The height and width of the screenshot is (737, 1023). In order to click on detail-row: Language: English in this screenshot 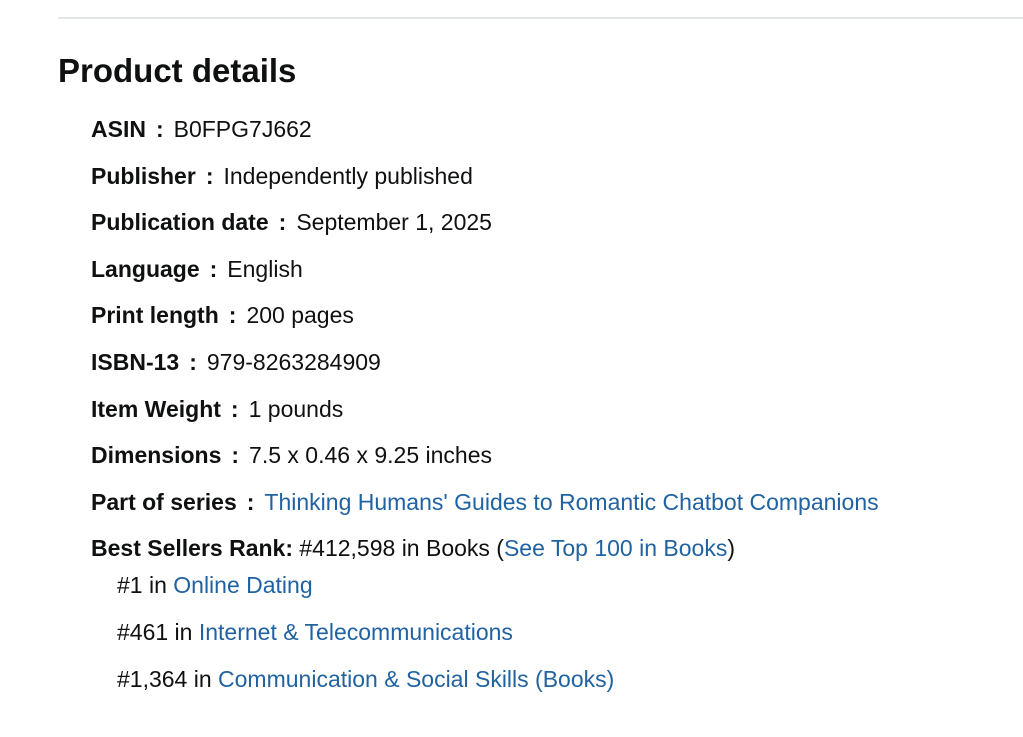, I will do `click(197, 269)`.